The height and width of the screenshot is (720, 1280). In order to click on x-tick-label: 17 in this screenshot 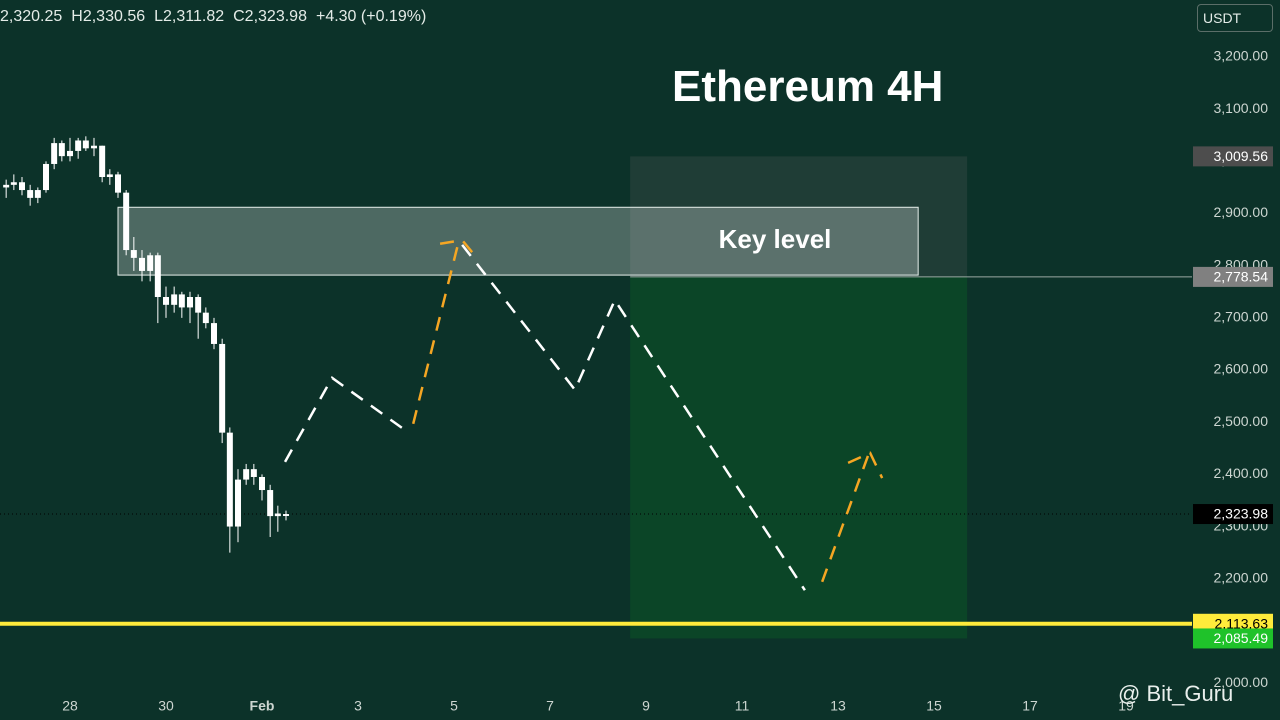, I will do `click(1030, 706)`.